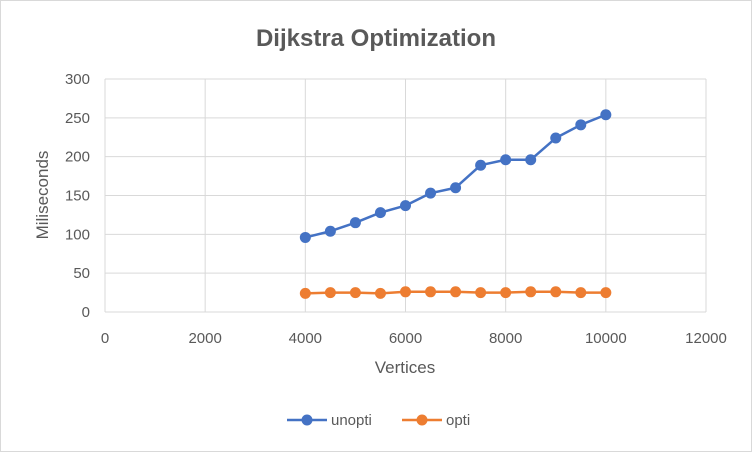 Image resolution: width=752 pixels, height=452 pixels. I want to click on series-unopti, so click(455, 176).